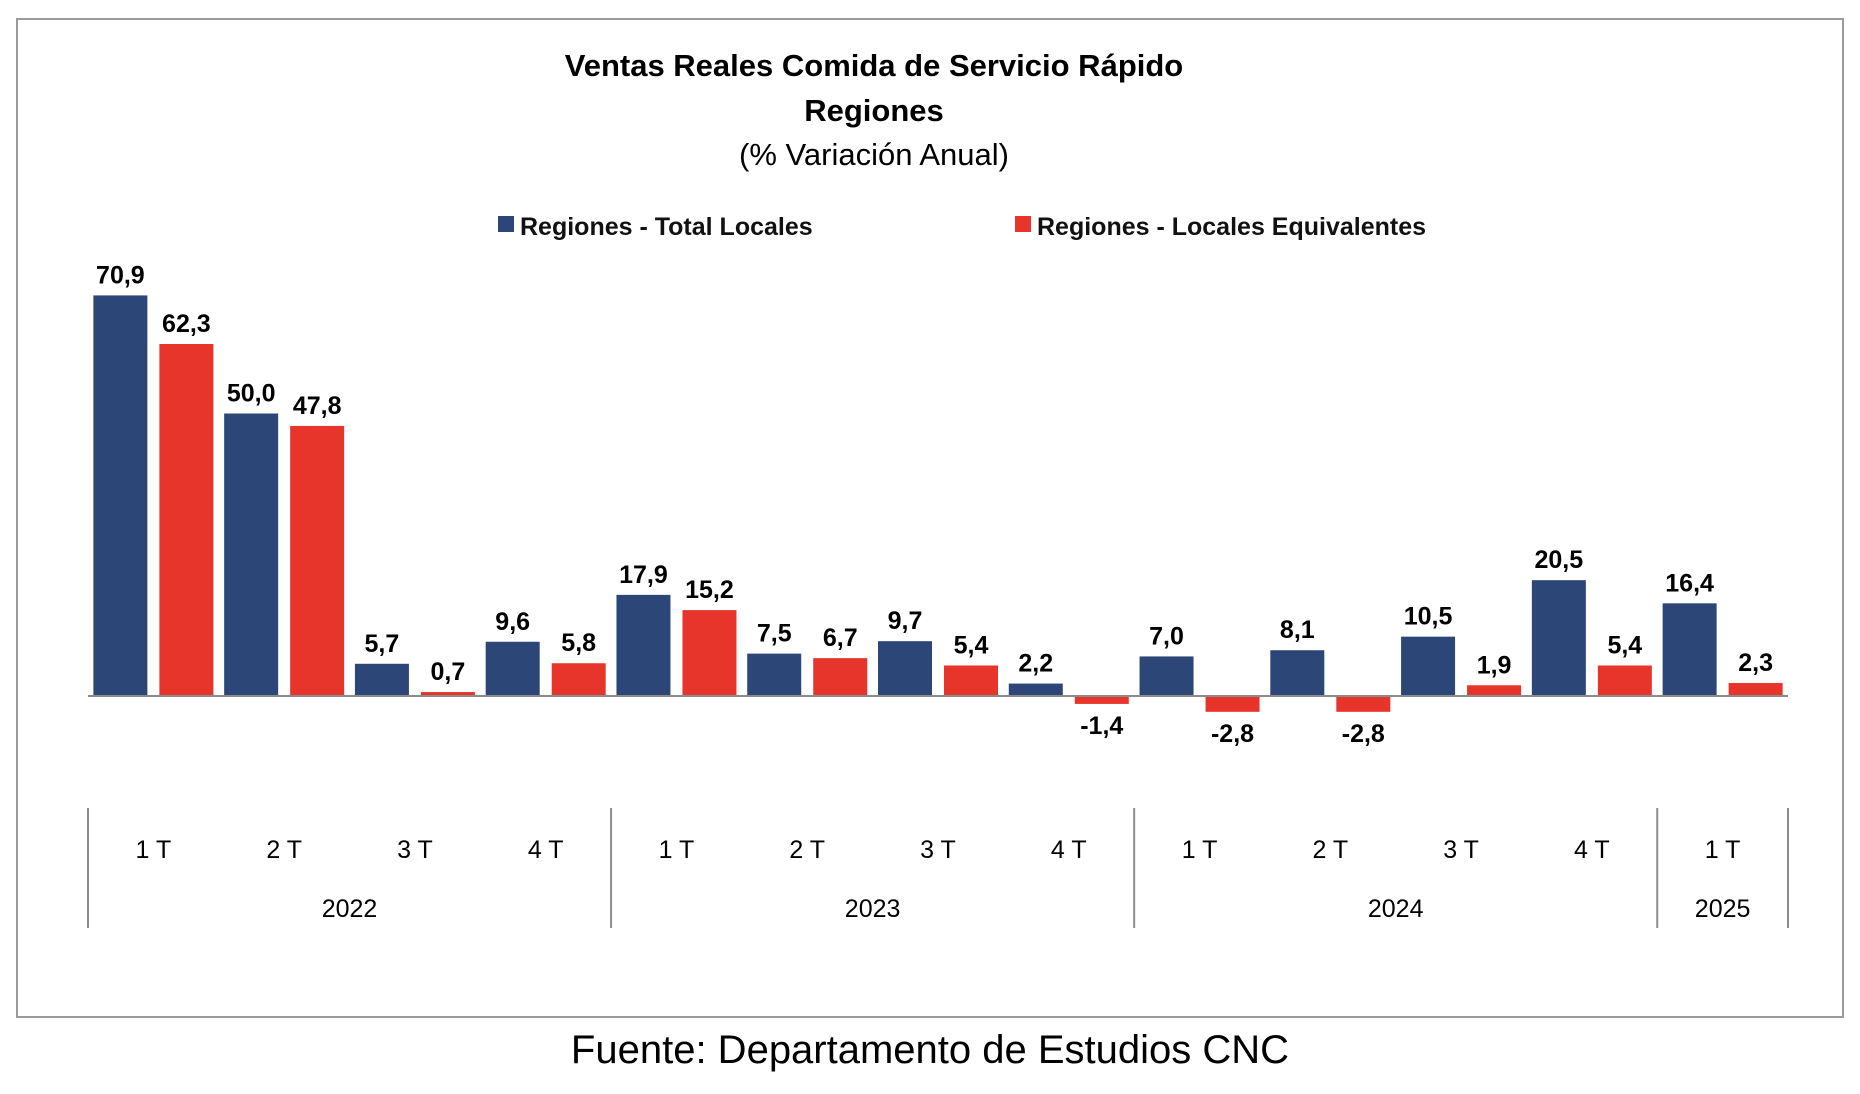 This screenshot has width=1860, height=1094. I want to click on value-label-s1-9: -2,8, so click(1363, 734).